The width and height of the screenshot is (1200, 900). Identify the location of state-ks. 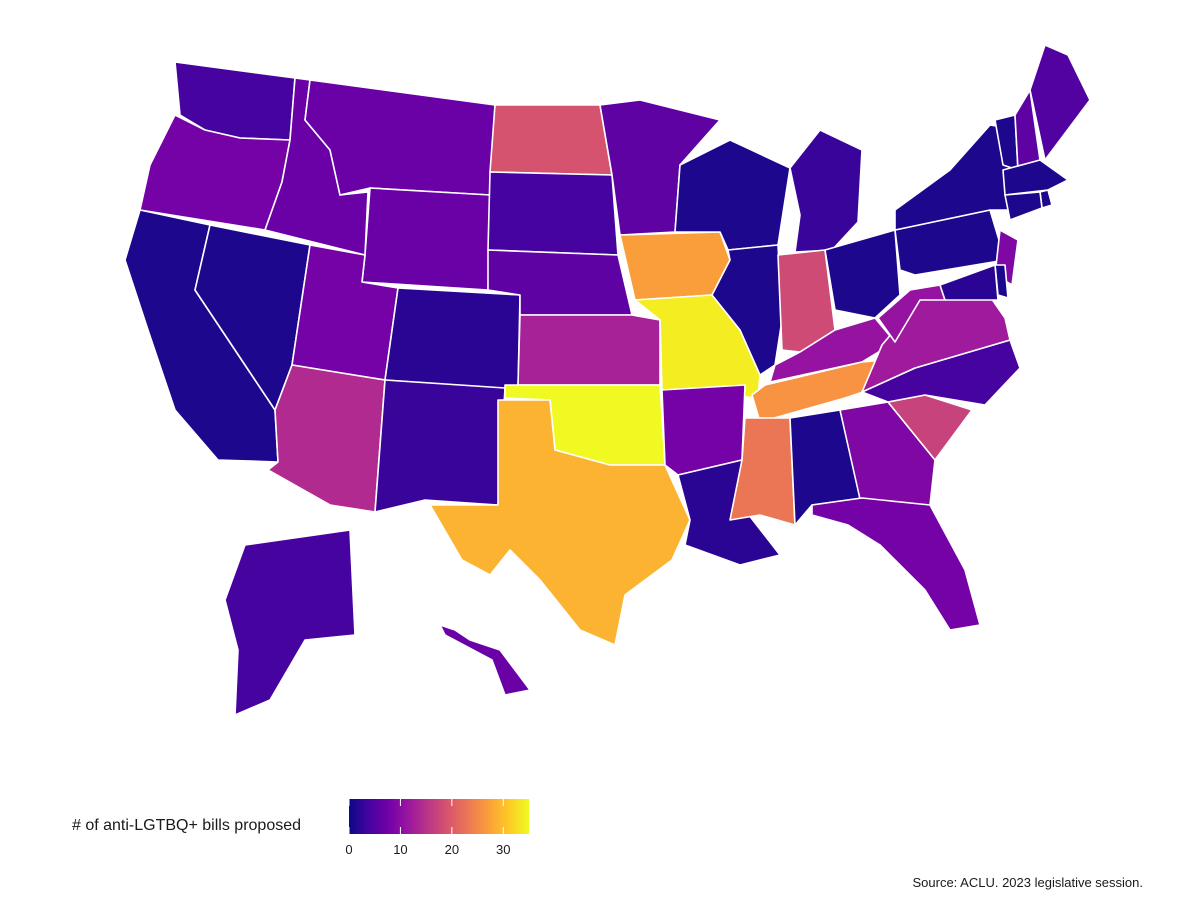
(589, 350).